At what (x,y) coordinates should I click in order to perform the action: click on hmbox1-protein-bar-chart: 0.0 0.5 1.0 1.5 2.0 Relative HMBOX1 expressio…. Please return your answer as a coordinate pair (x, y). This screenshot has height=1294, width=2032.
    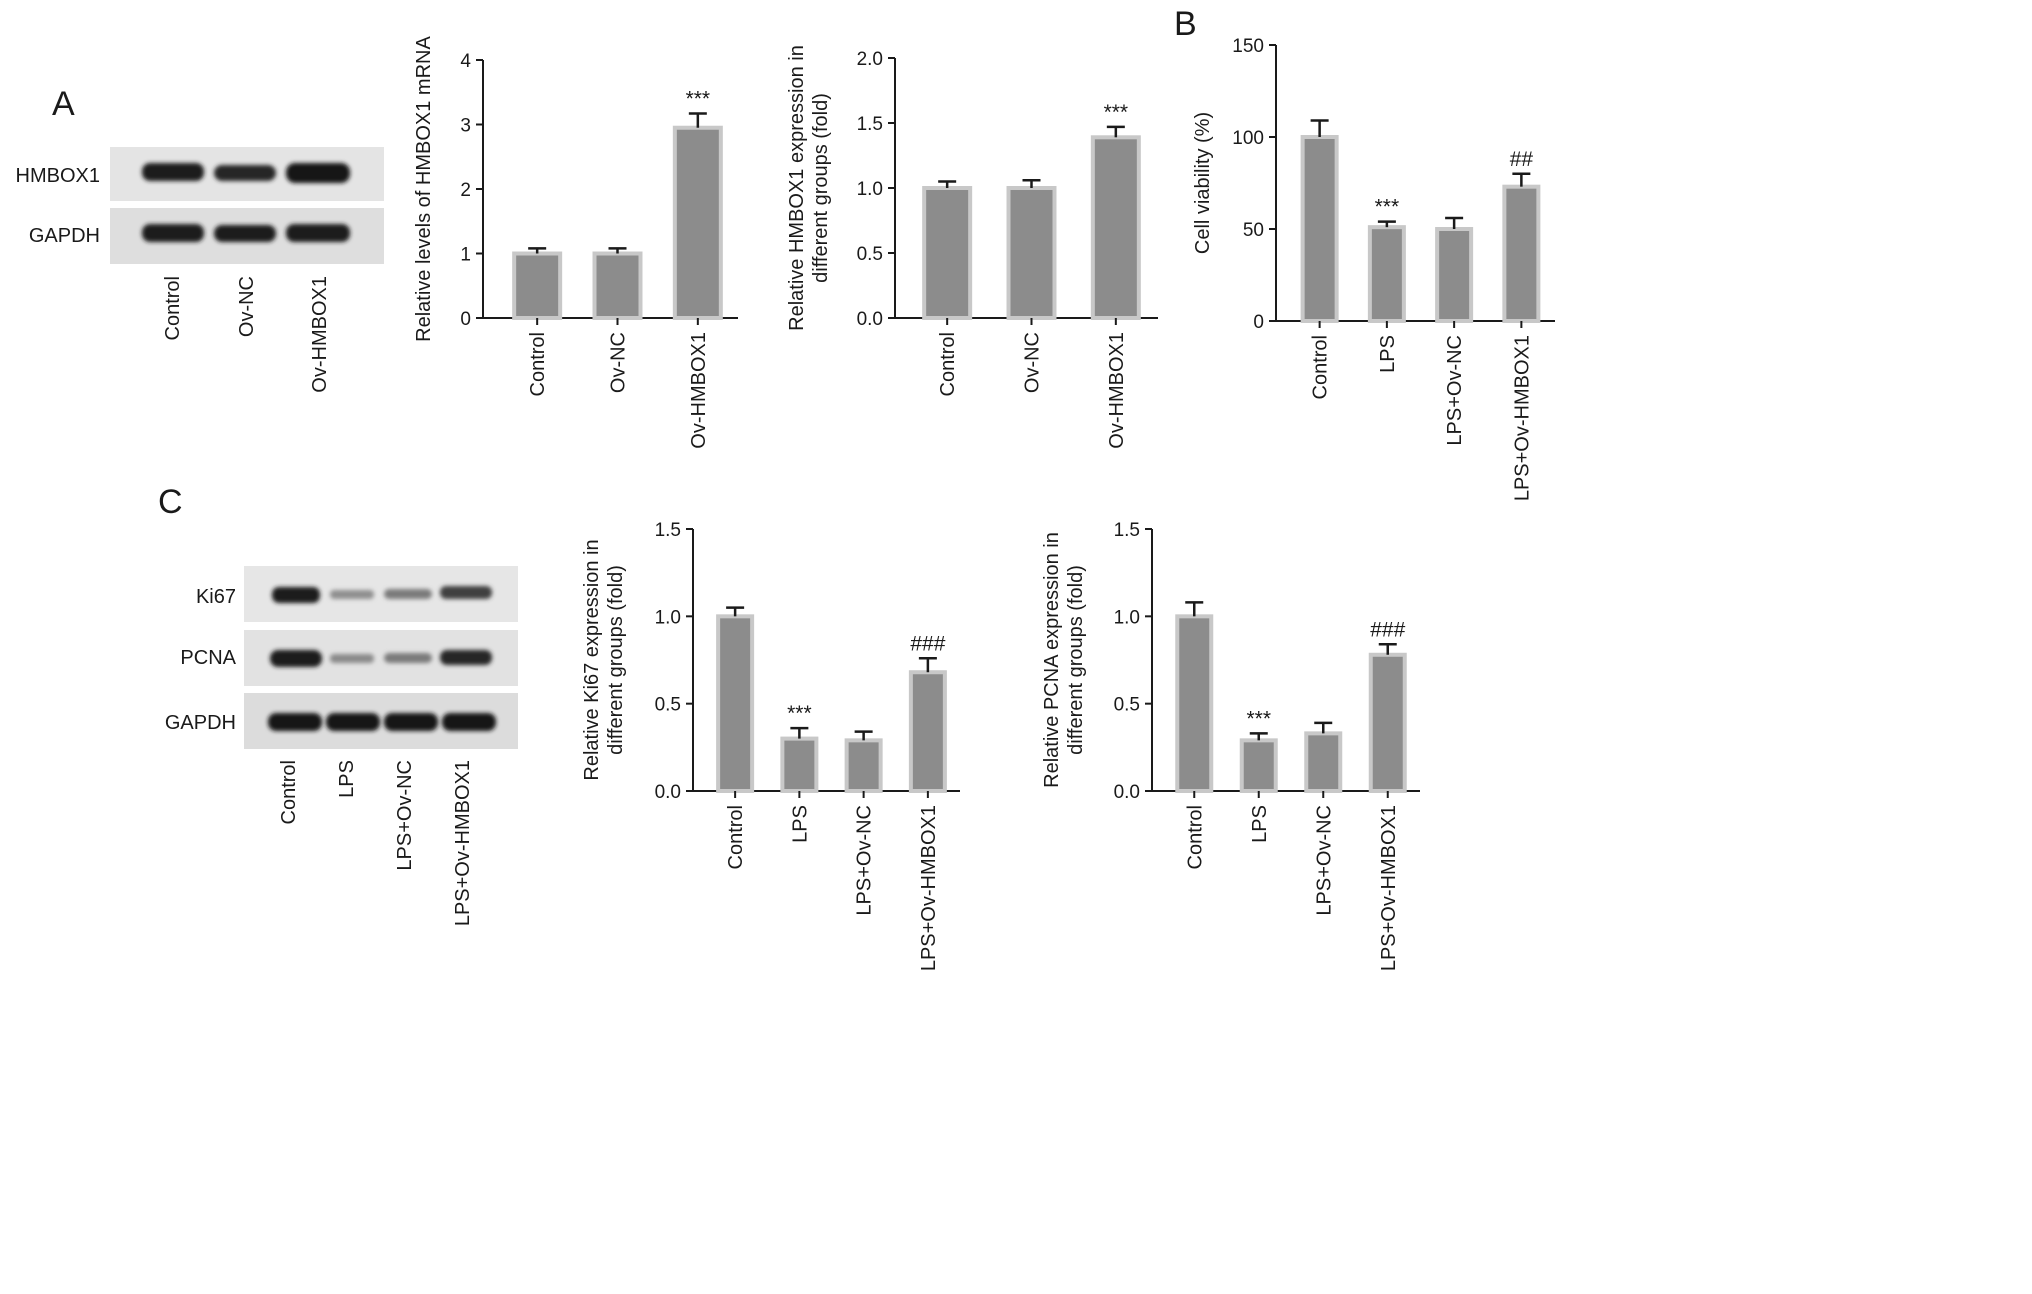
    Looking at the image, I should click on (972, 247).